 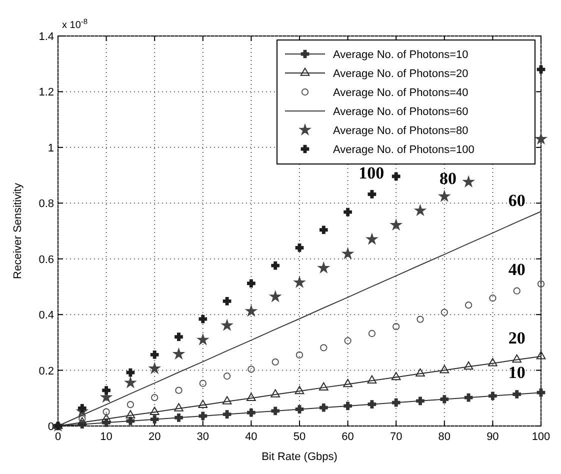 I want to click on x-tick-label: 90, so click(x=492, y=437).